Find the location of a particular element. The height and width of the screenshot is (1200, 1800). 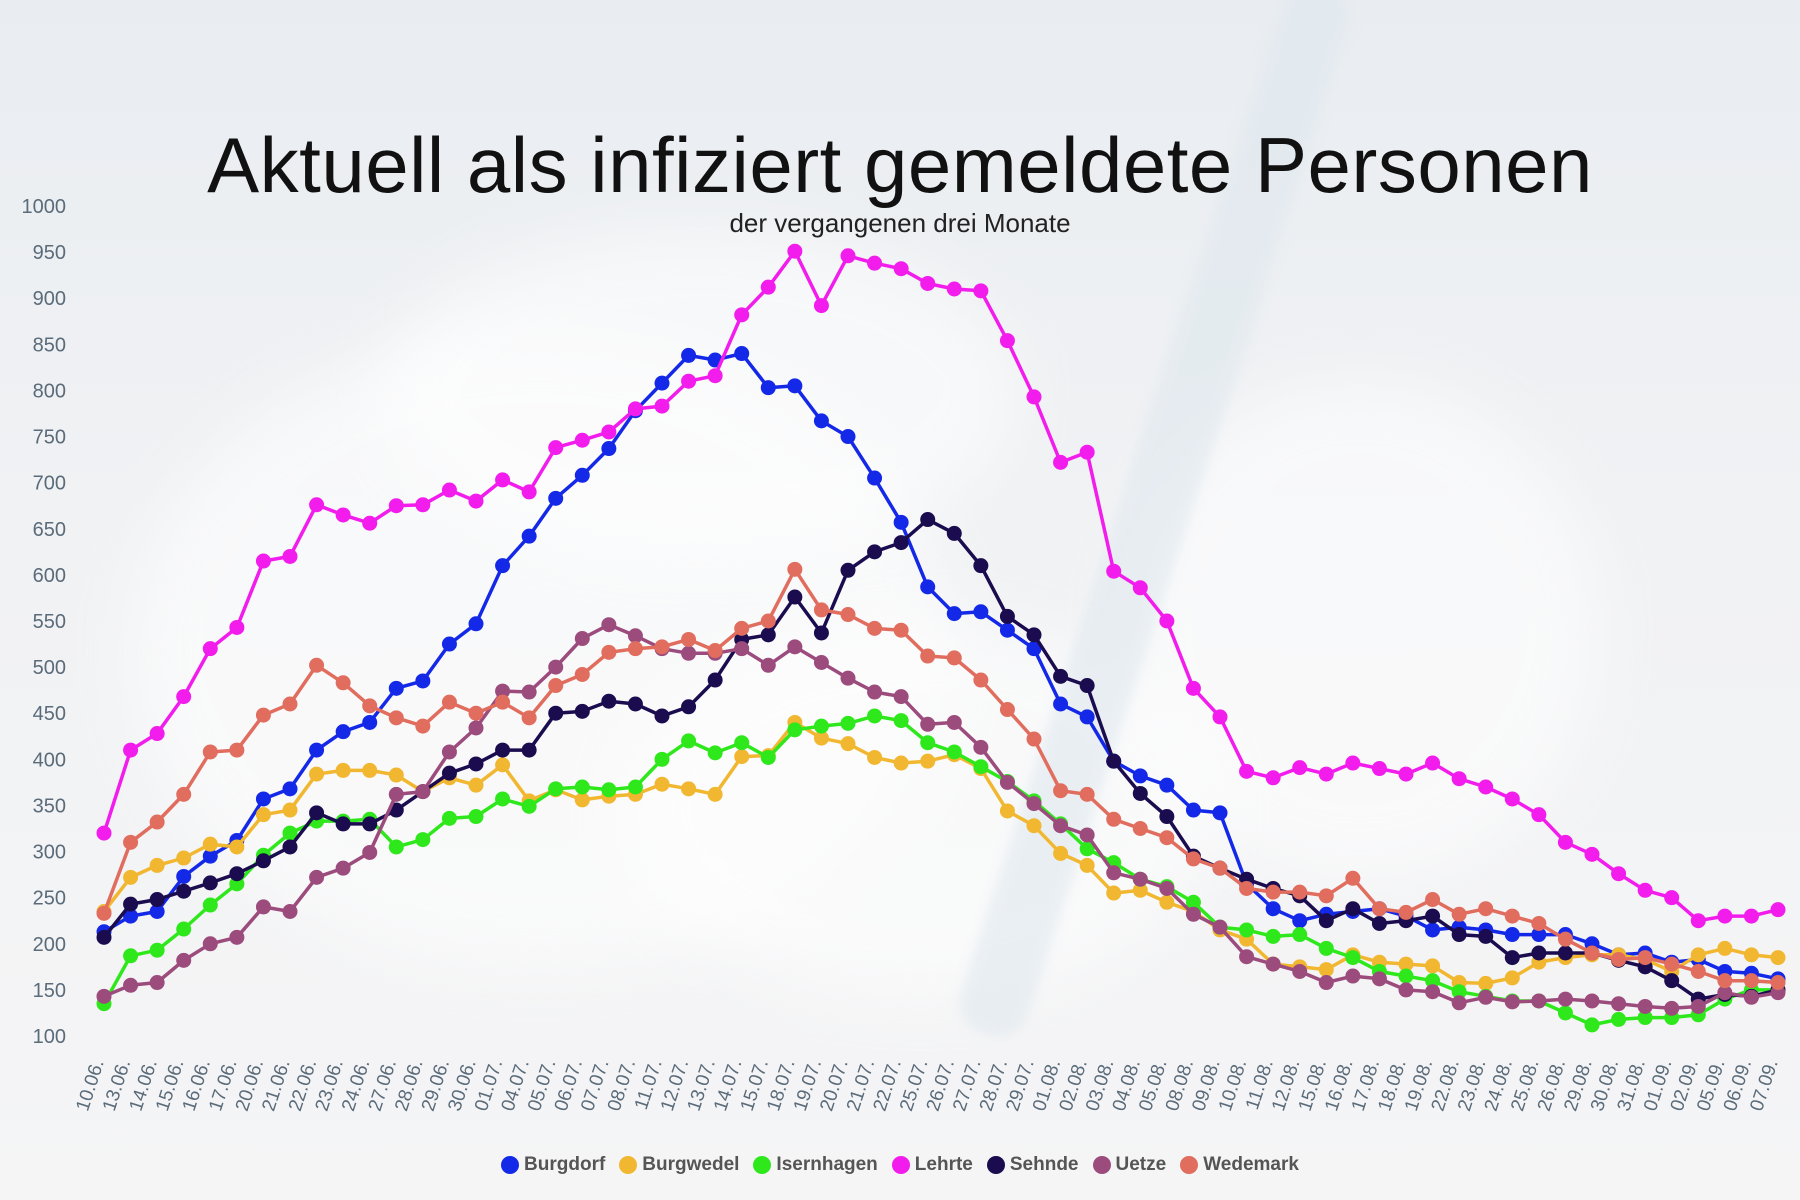

y-tick-label: 550 is located at coordinates (49, 622).